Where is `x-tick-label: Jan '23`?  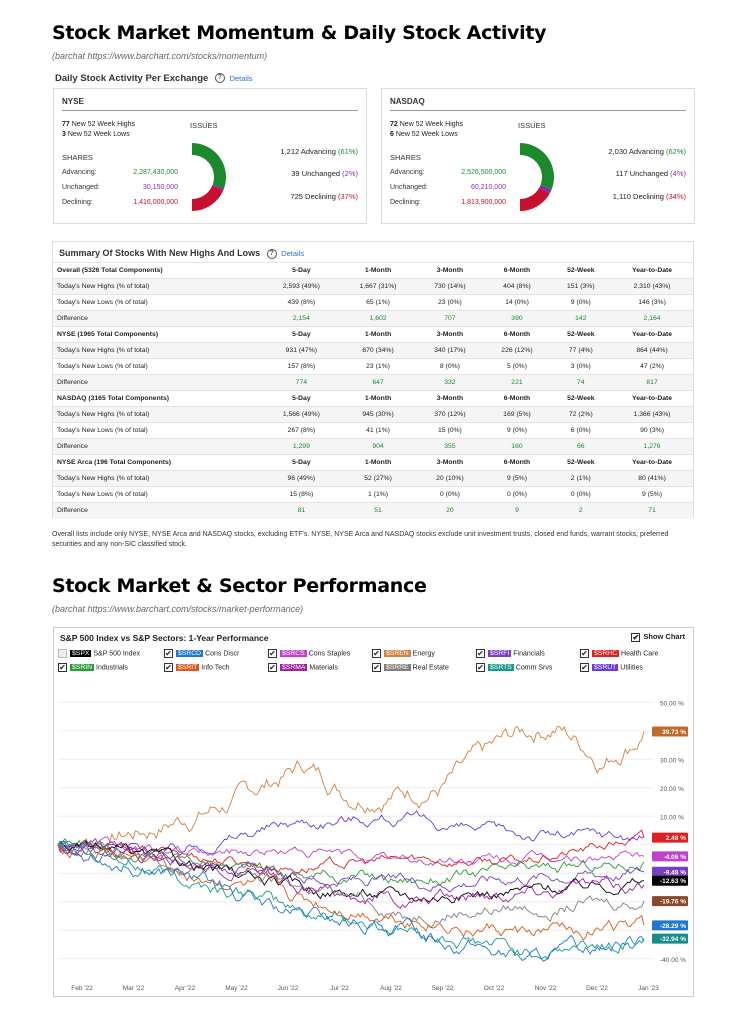
x-tick-label: Jan '23 is located at coordinates (648, 988).